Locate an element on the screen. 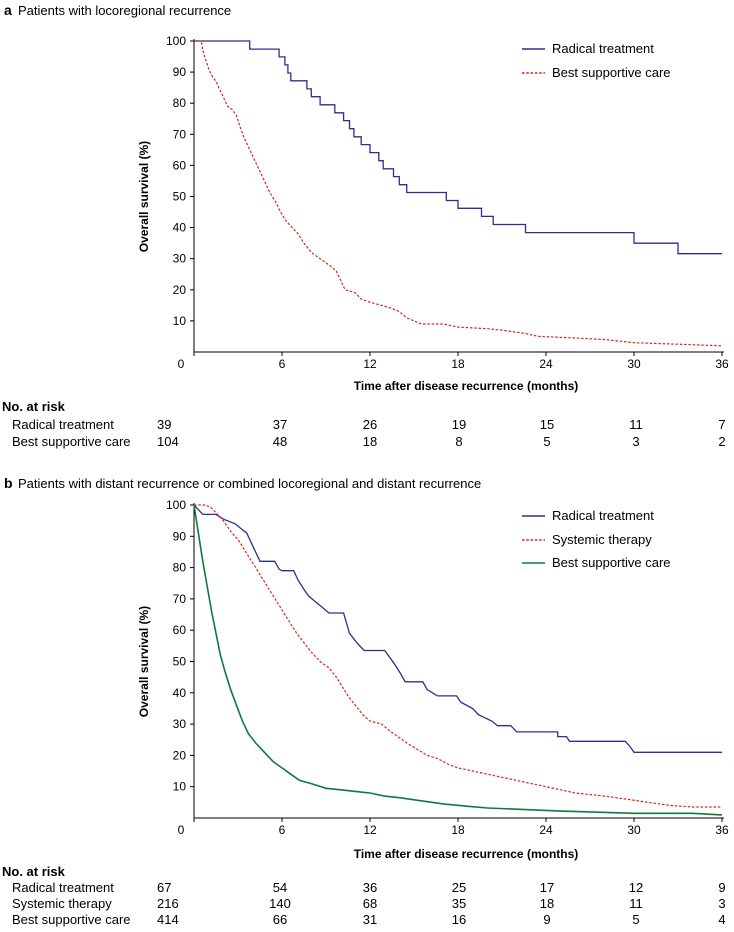  panel-a-risk-cell: 7 is located at coordinates (721, 424).